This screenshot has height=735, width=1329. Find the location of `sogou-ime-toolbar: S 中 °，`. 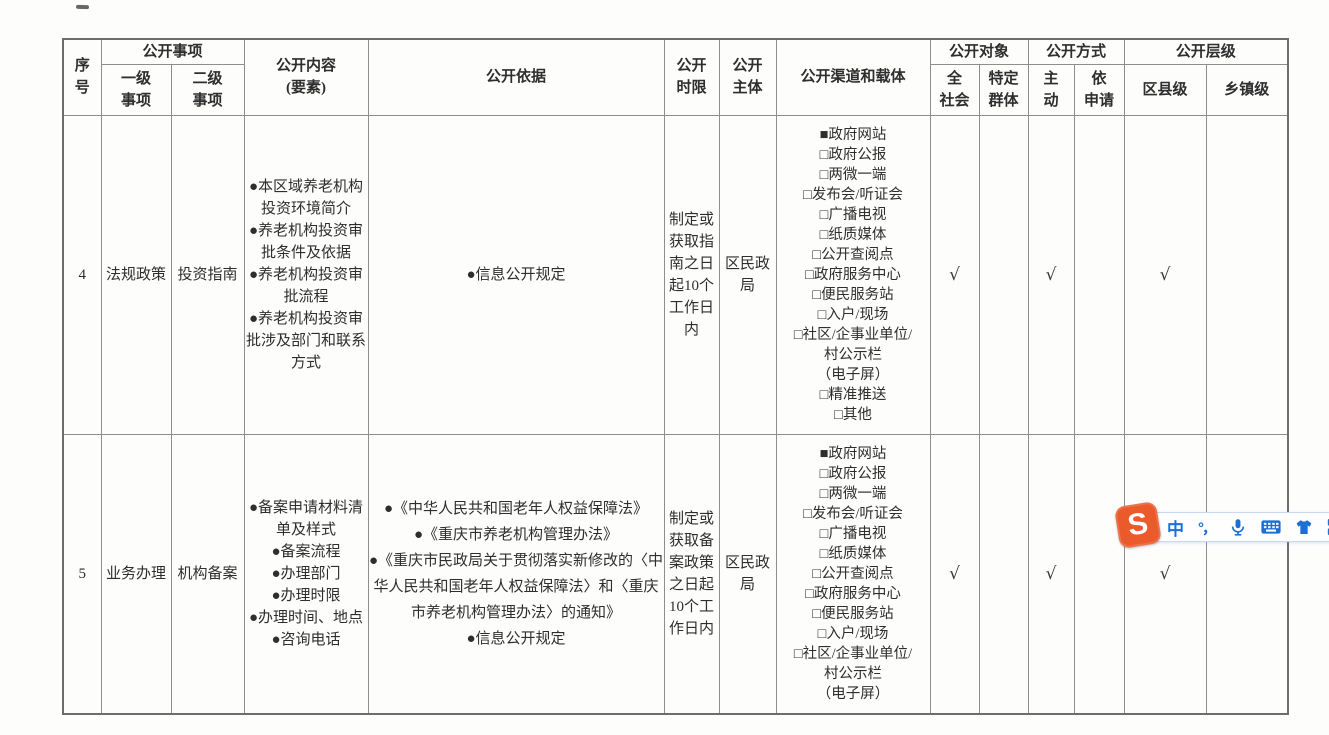

sogou-ime-toolbar: S 中 °， is located at coordinates (1221, 525).